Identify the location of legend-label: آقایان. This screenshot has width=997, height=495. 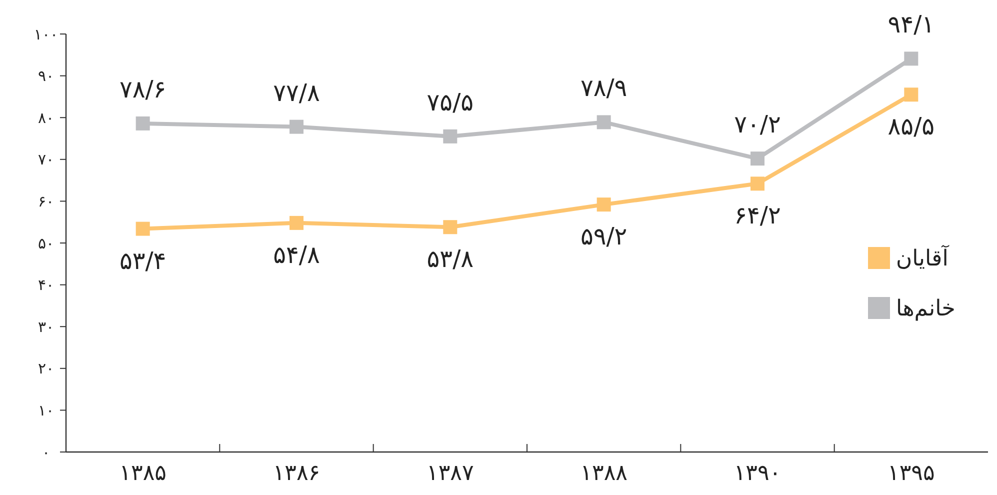
(923, 258).